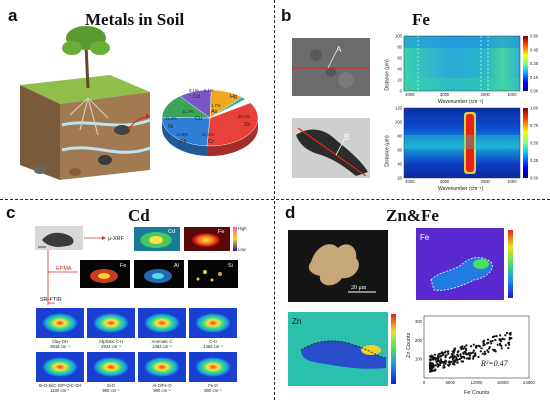 Image resolution: width=550 pixels, height=400 pixels. Describe the element at coordinates (139, 215) in the screenshot. I see `panel-c-title: Cd` at that location.